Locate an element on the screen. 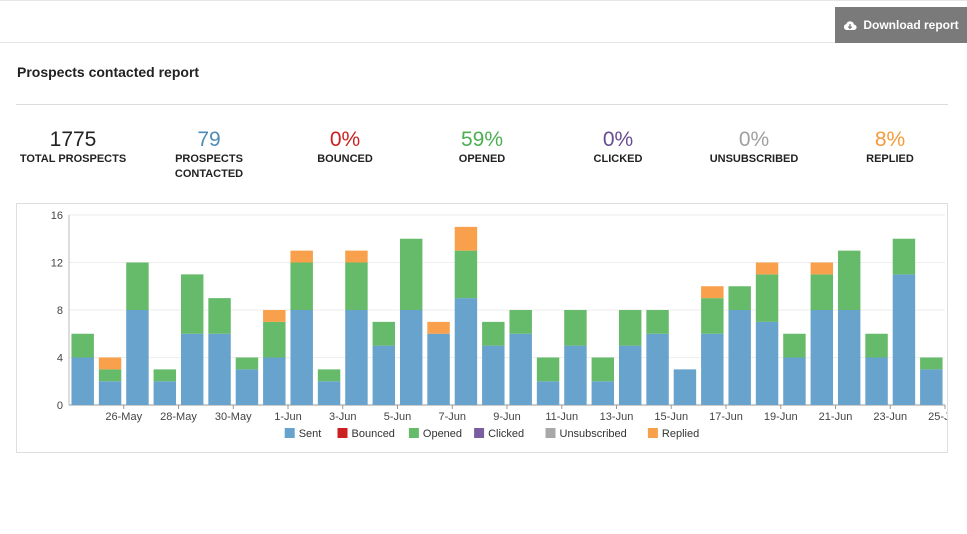 The image size is (967, 534). x-tick-label: 21-Jun is located at coordinates (836, 417).